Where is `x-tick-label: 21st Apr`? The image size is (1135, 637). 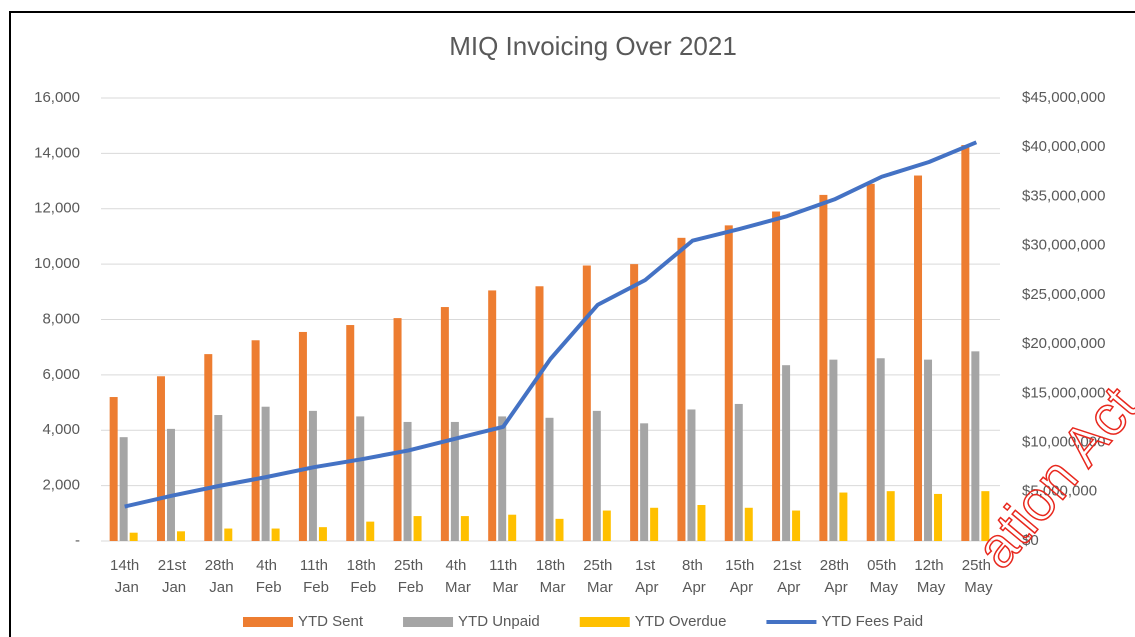 x-tick-label: 21st Apr is located at coordinates (787, 576).